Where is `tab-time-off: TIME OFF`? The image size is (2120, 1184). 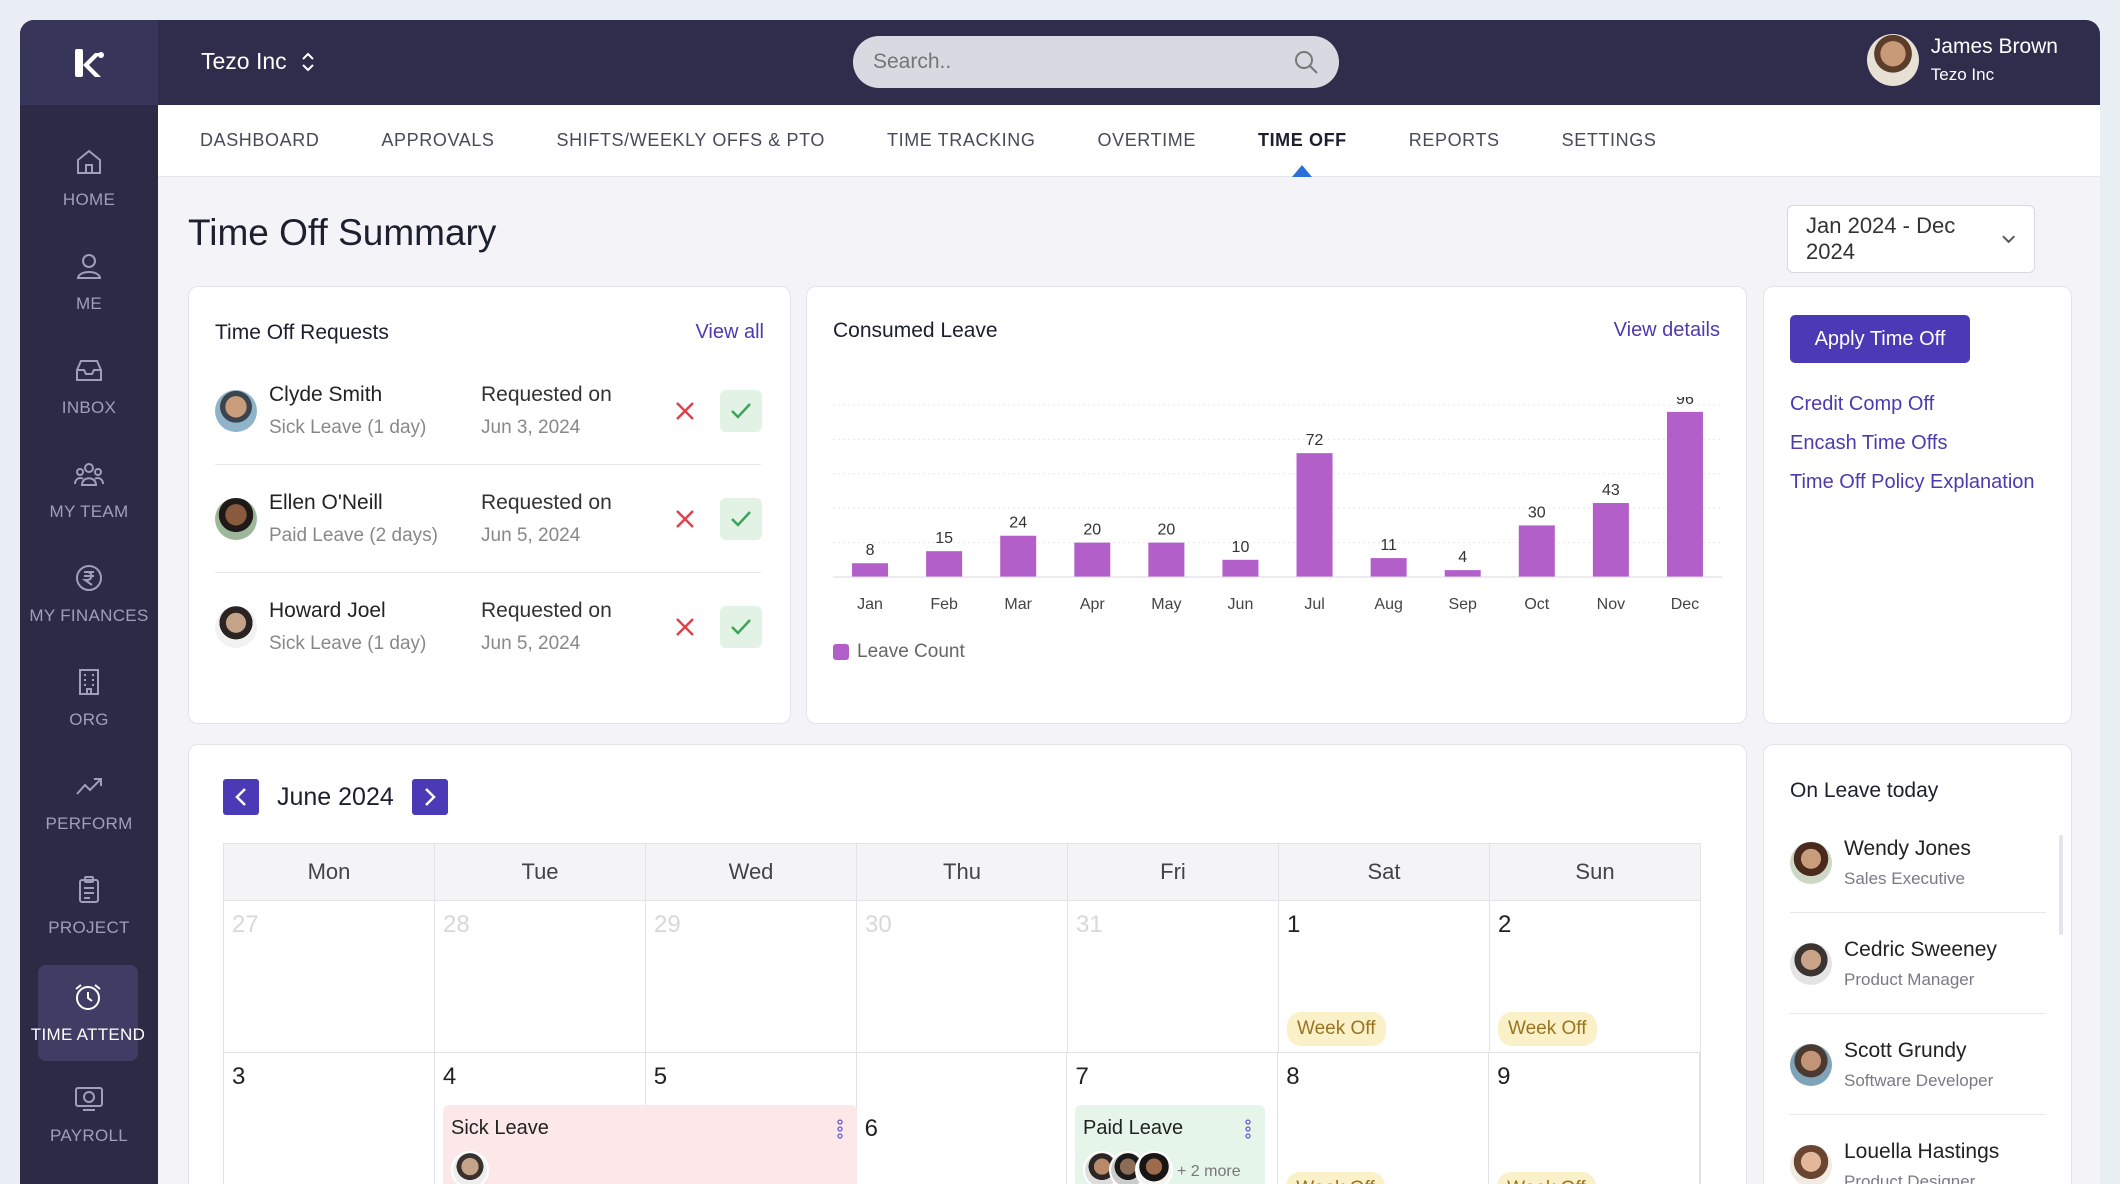
tab-time-off: TIME OFF is located at coordinates (1302, 141).